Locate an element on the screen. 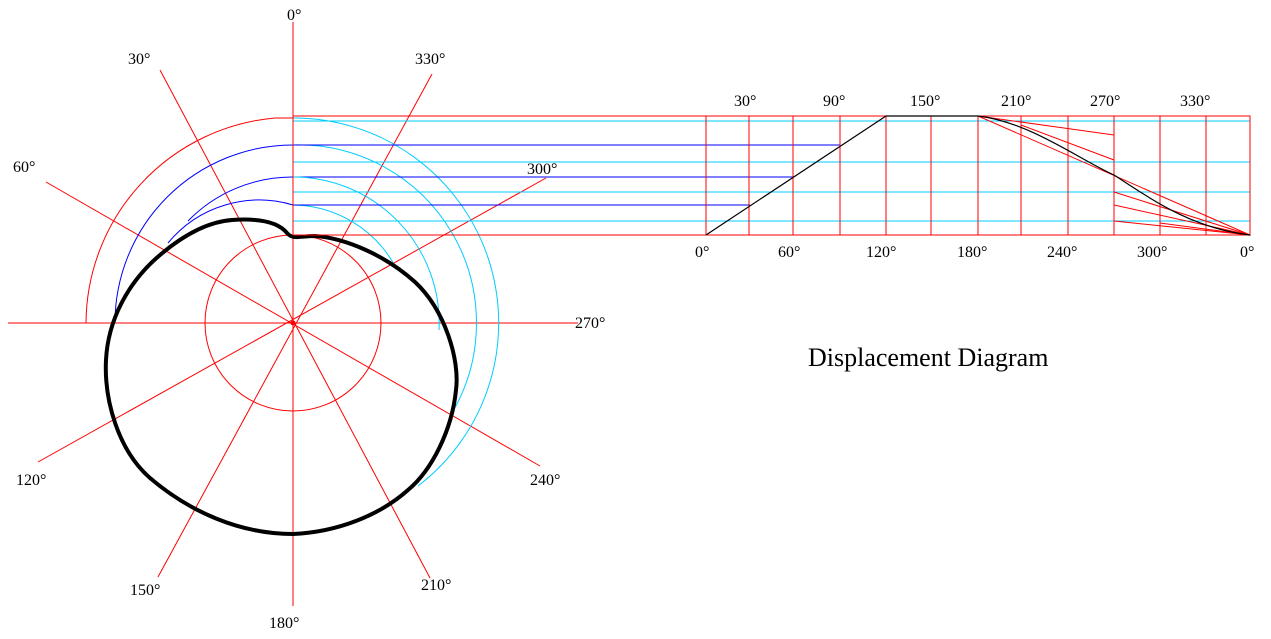  bottom-label-180: 180° is located at coordinates (972, 252).